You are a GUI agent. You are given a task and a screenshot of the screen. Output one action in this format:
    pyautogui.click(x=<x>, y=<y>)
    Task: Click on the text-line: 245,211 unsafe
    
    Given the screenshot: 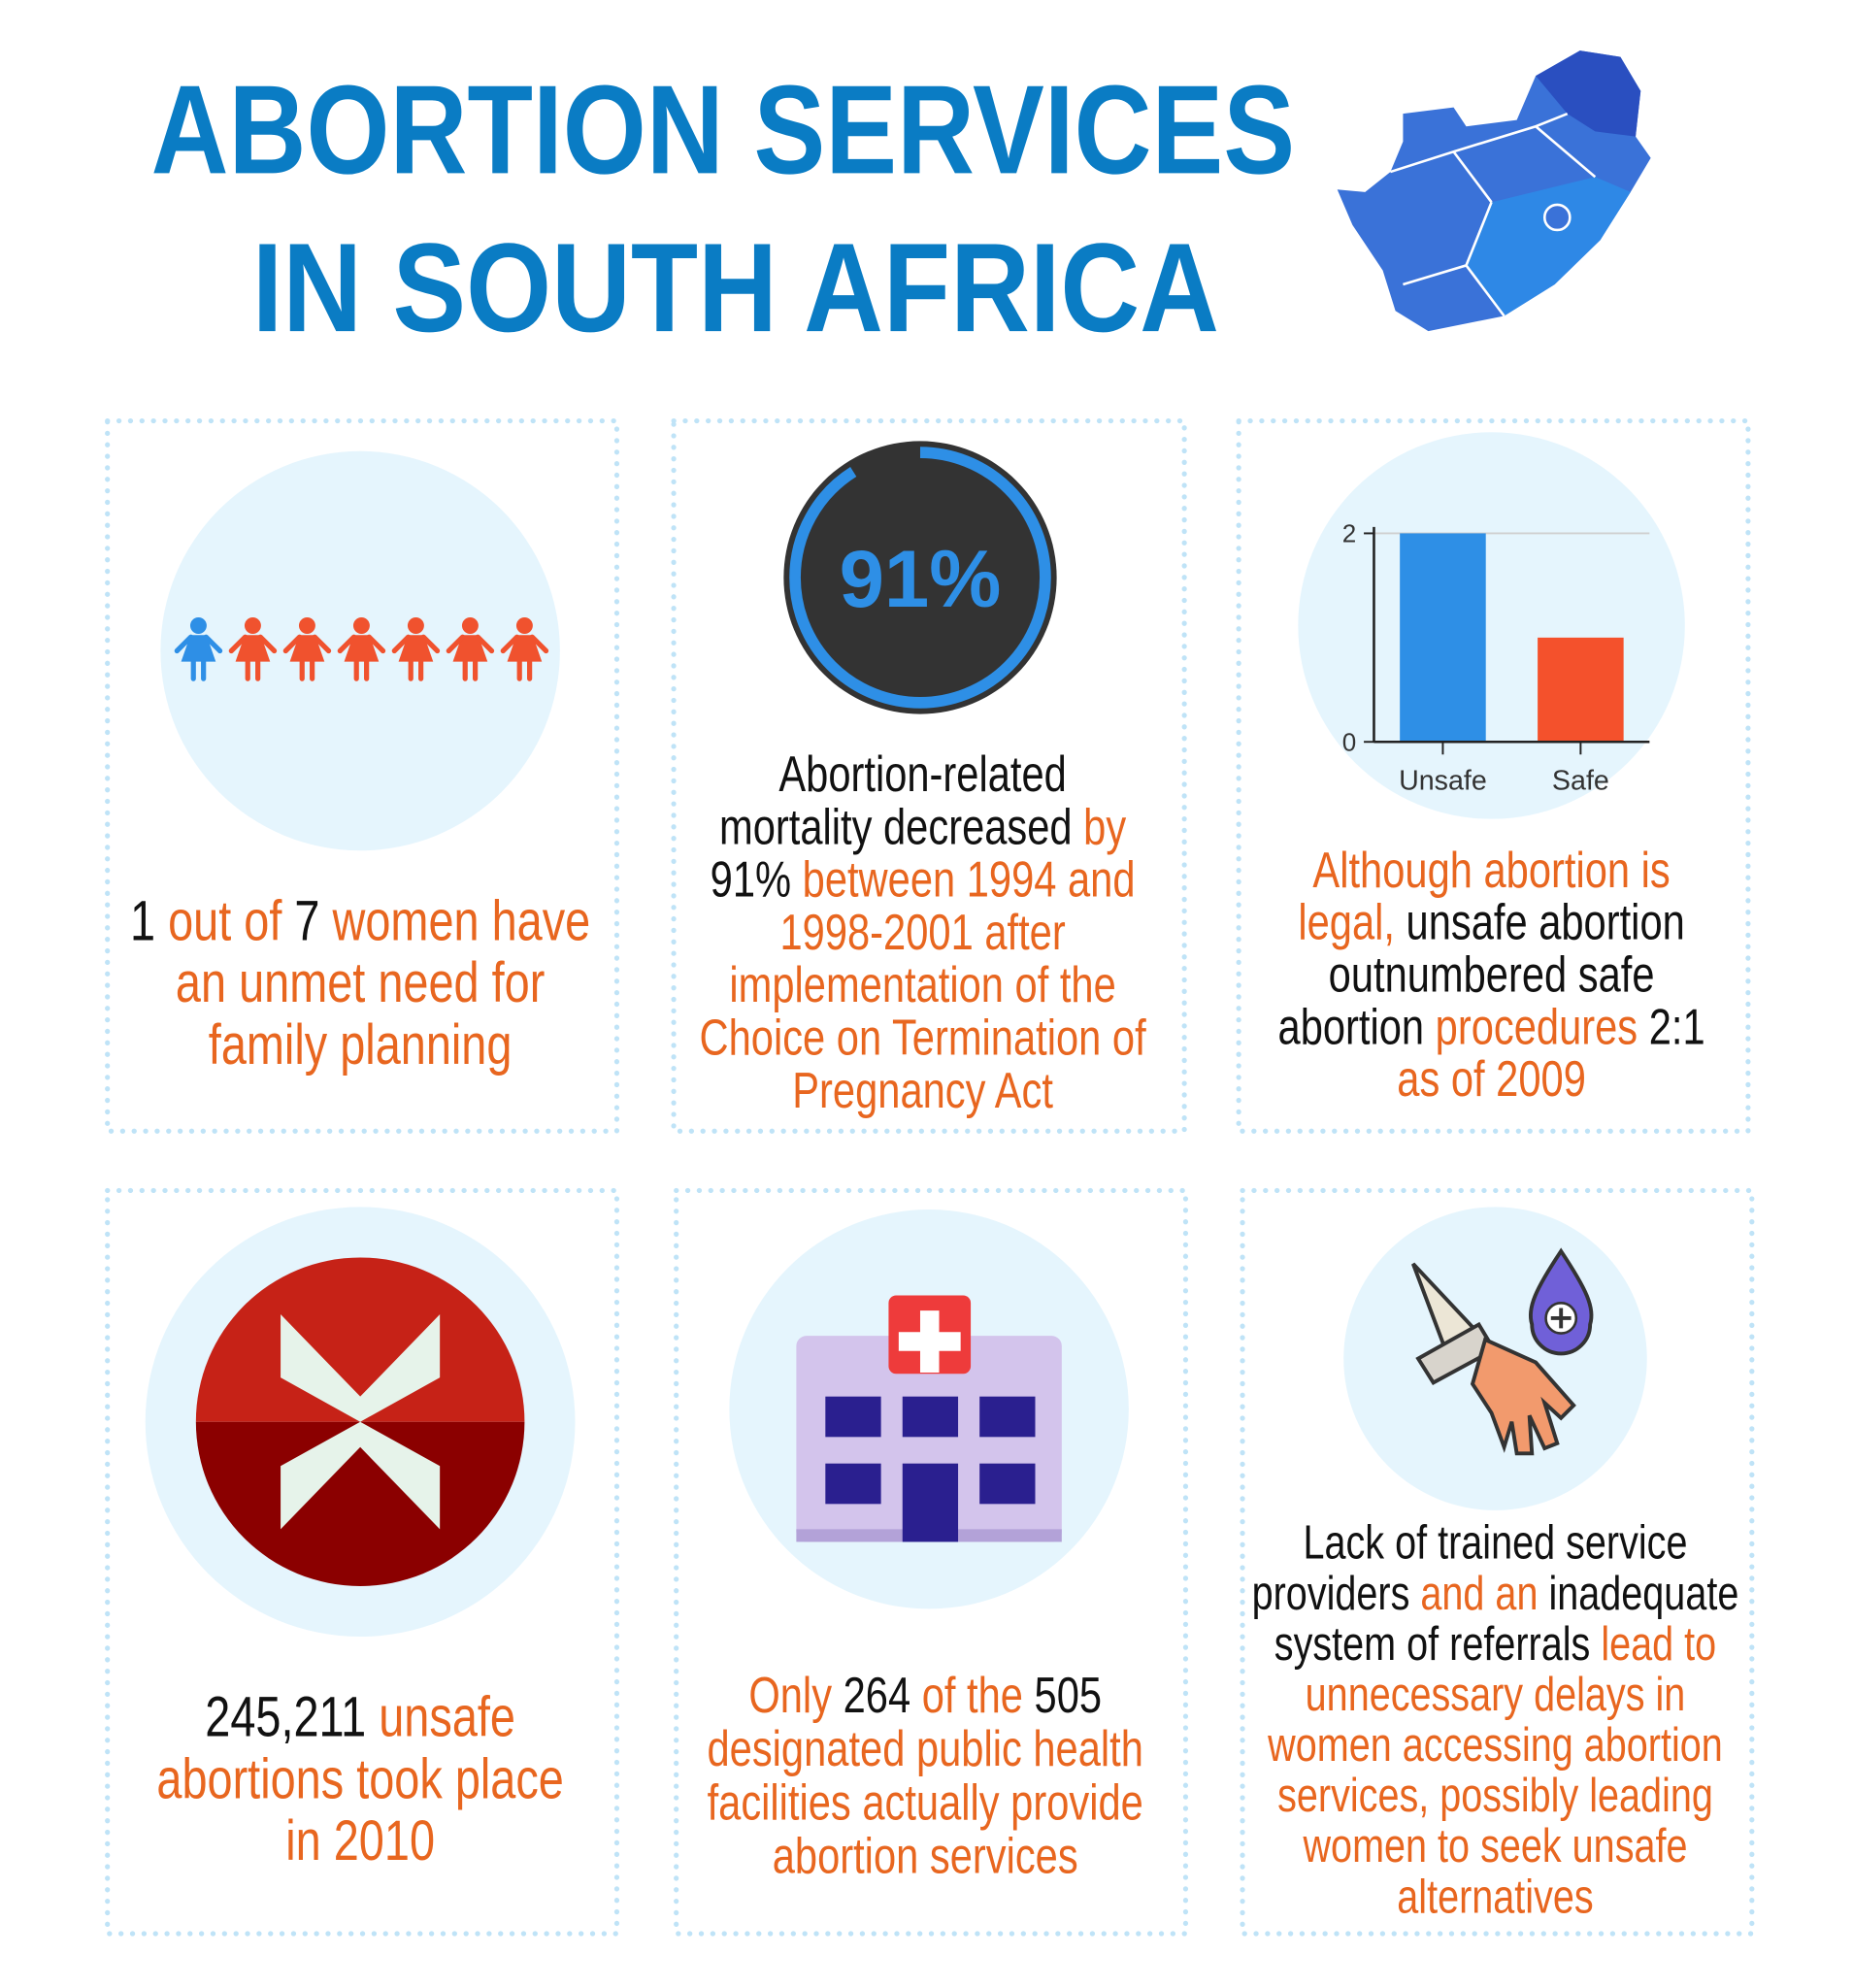 What is the action you would take?
    pyautogui.click(x=360, y=1718)
    